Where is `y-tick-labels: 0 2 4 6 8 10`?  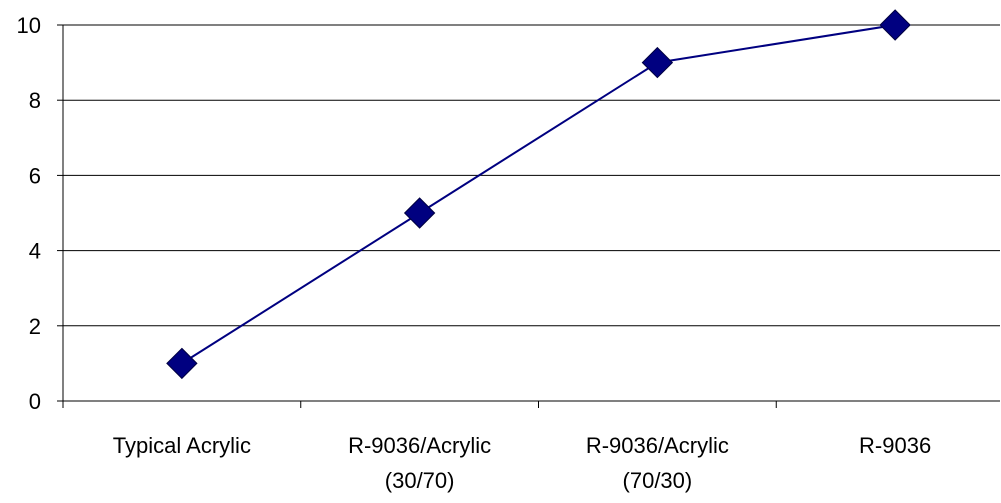
y-tick-labels: 0 2 4 6 8 10 is located at coordinates (29, 213).